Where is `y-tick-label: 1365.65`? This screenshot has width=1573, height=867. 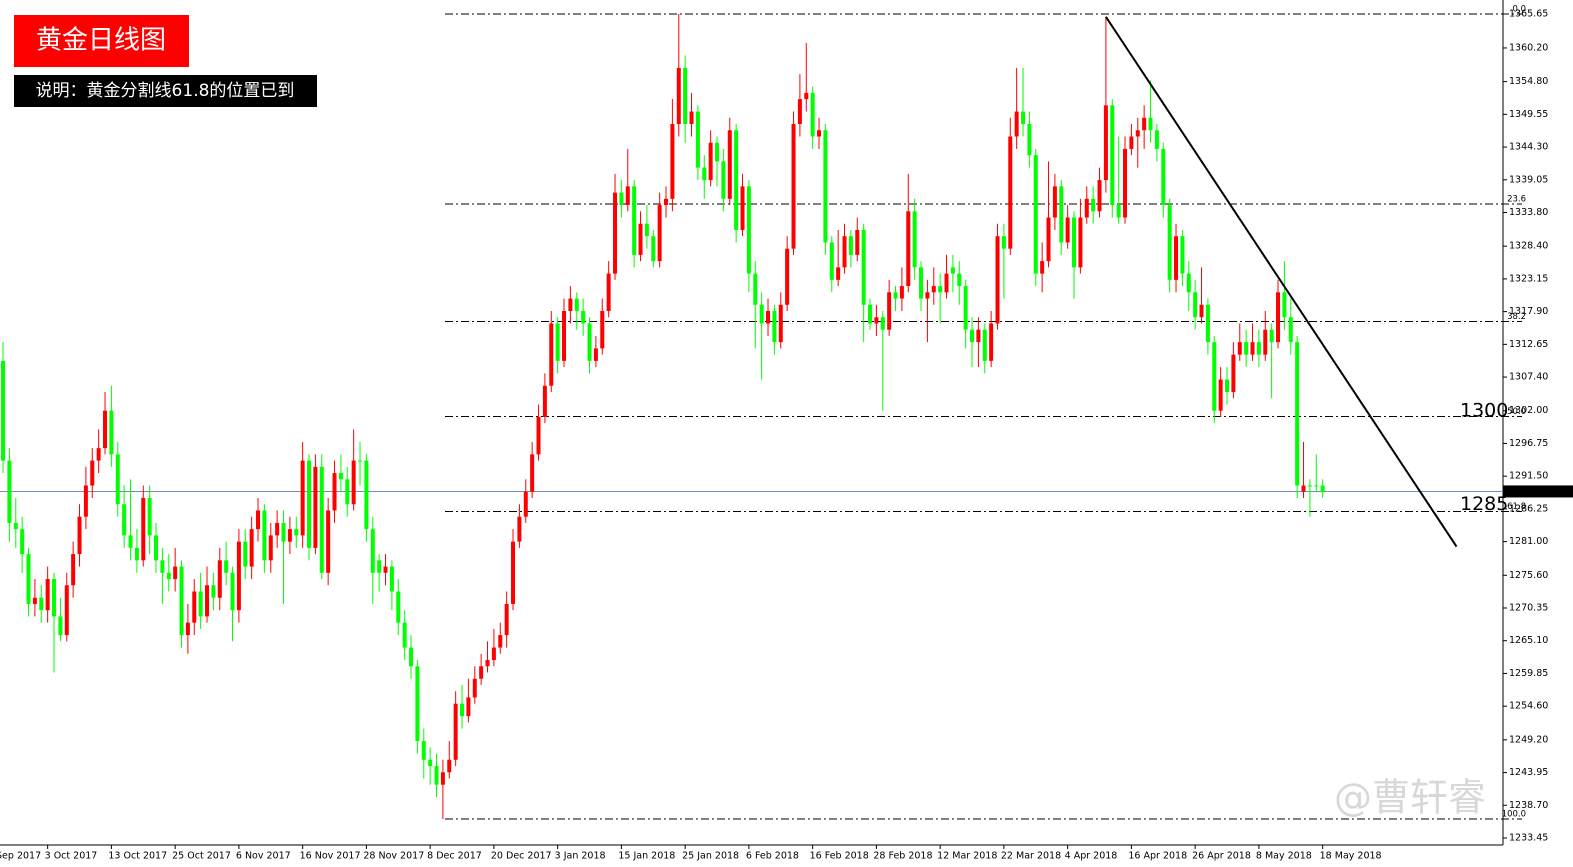
y-tick-label: 1365.65 is located at coordinates (1528, 14).